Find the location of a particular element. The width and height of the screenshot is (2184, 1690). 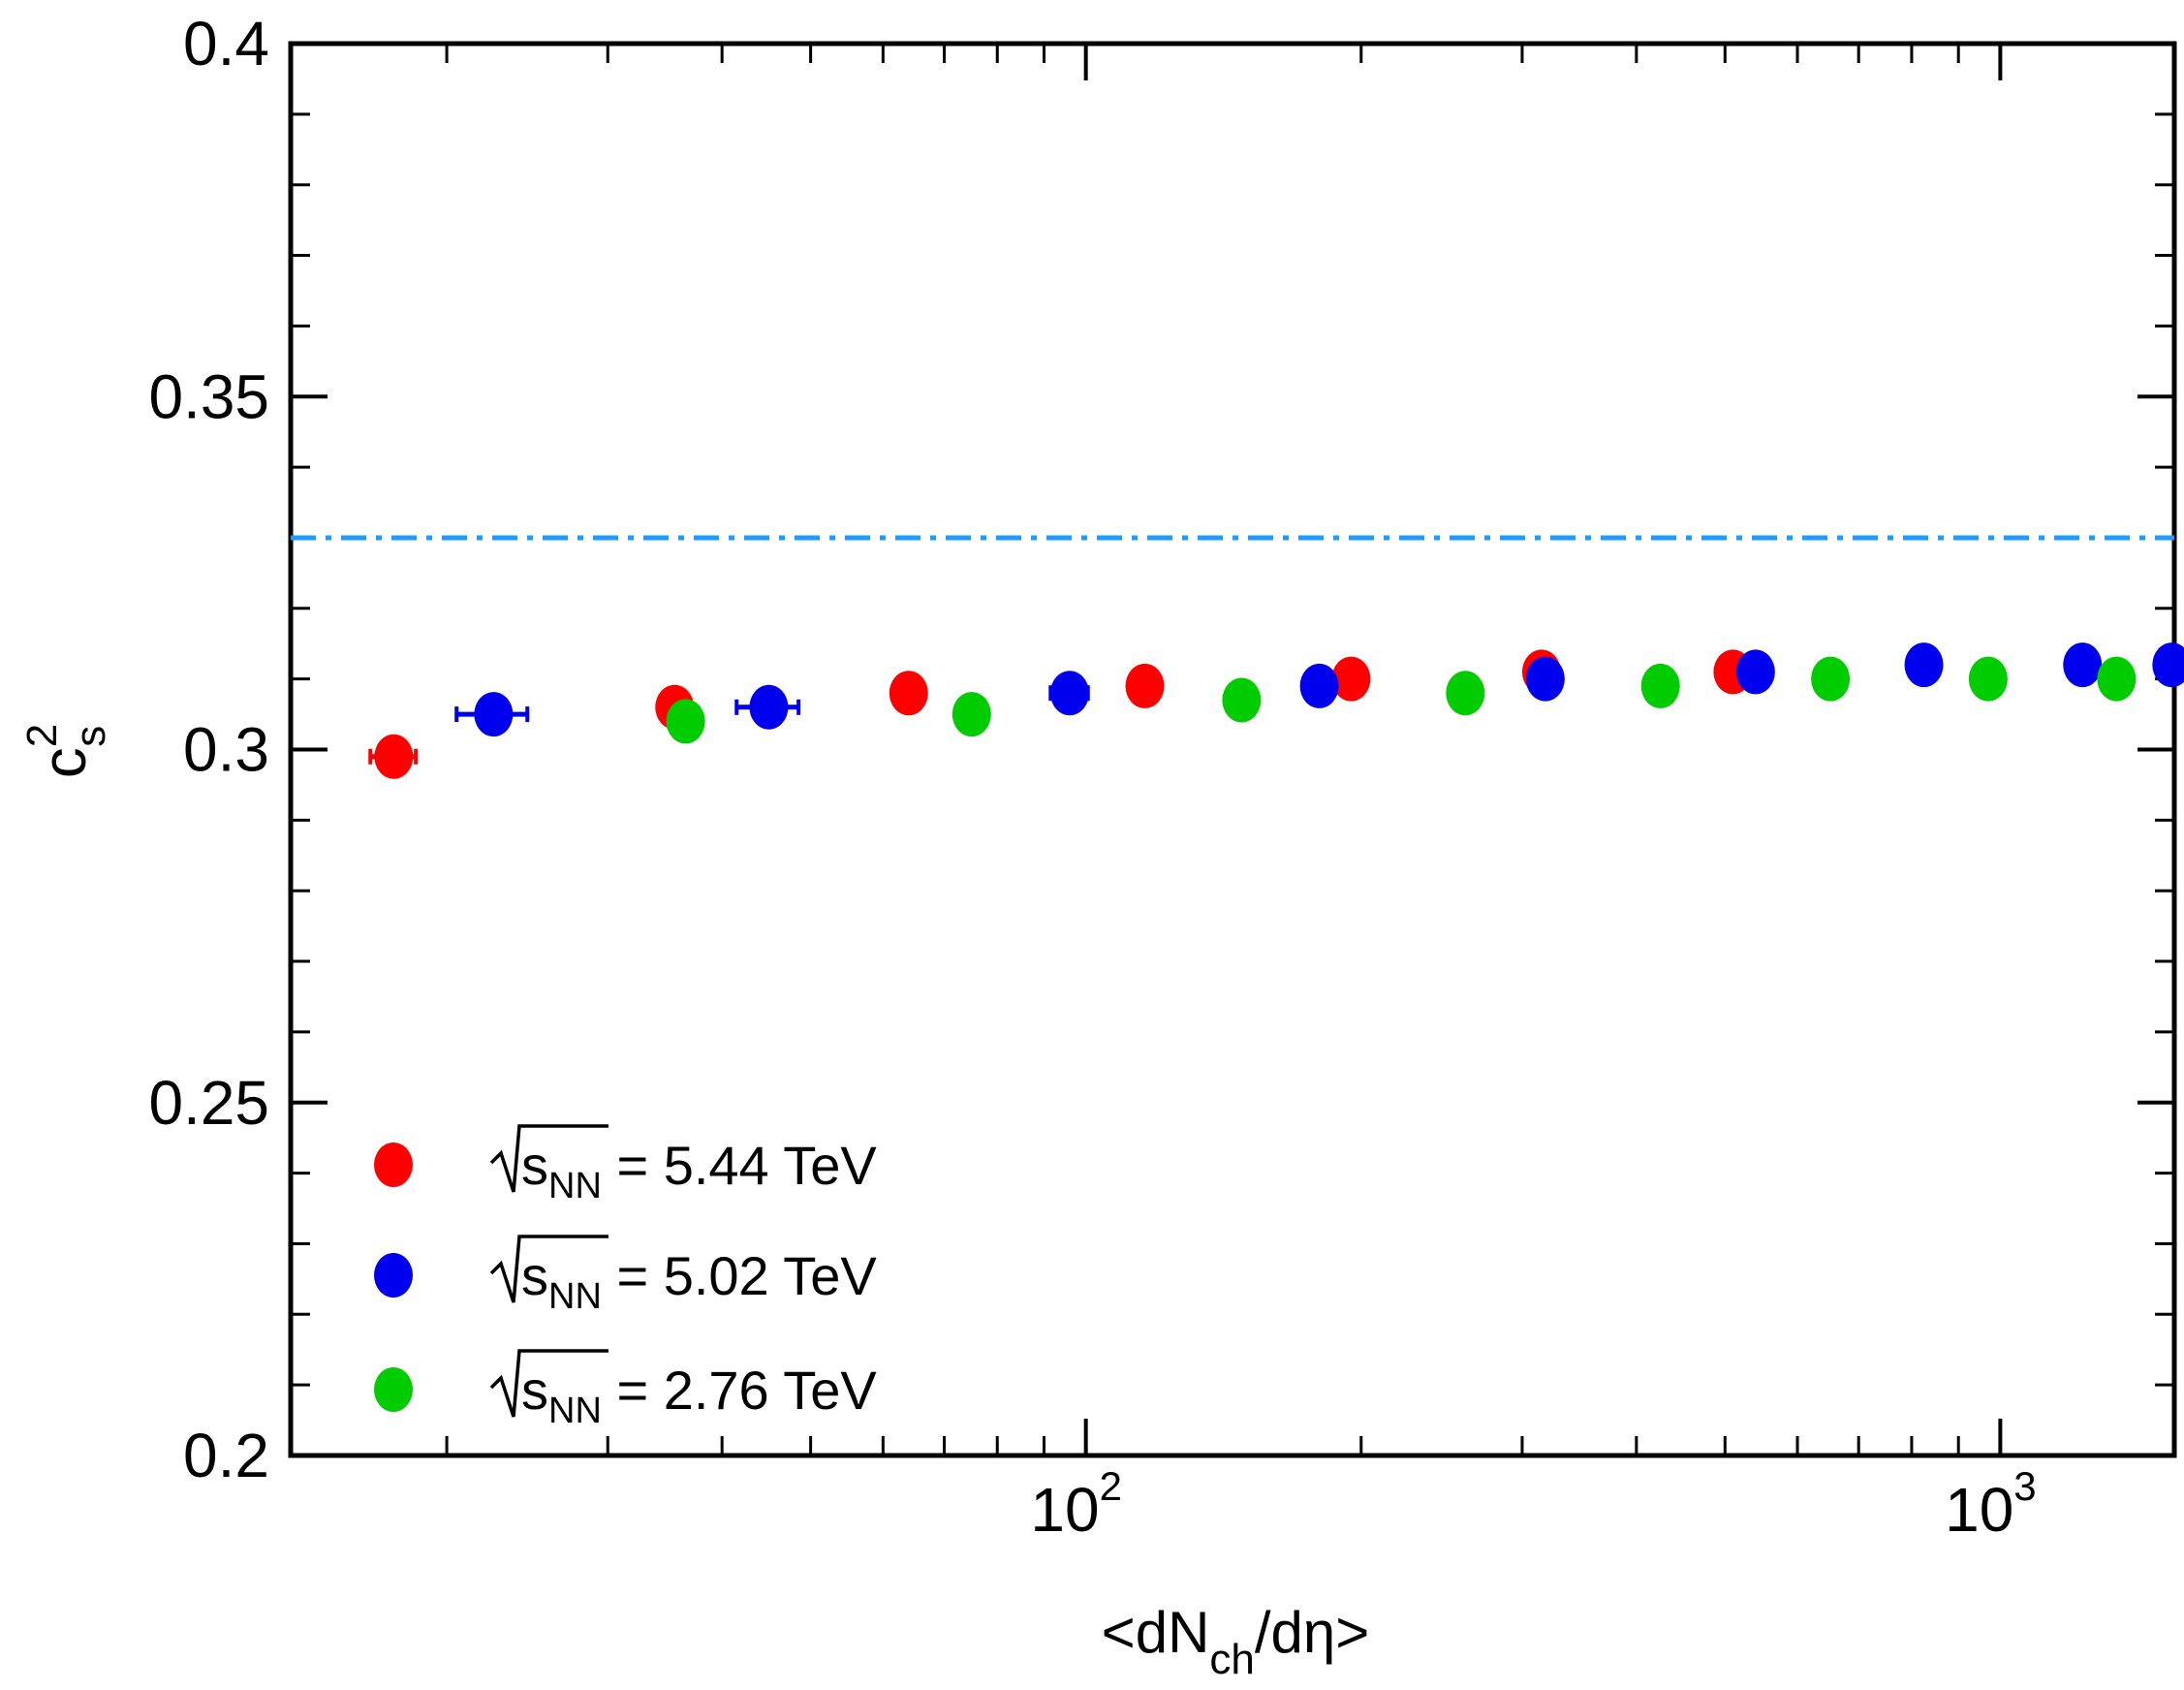

y-tick-label: 0.25 is located at coordinates (209, 1103).